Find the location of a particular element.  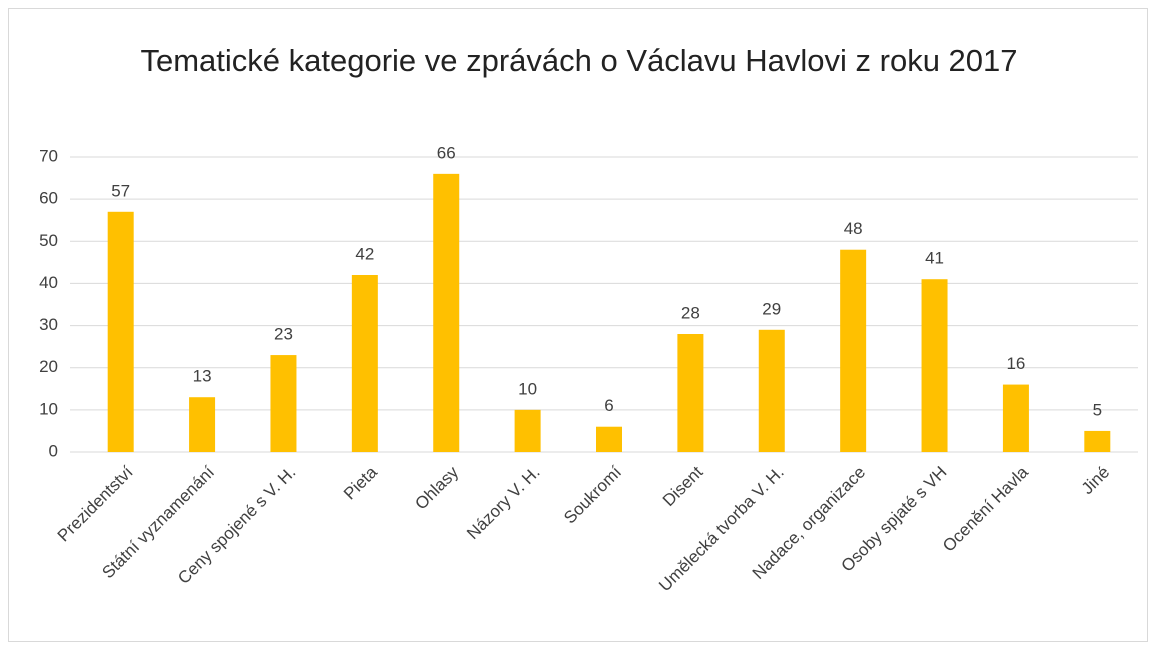

value-label: 5 is located at coordinates (1097, 409).